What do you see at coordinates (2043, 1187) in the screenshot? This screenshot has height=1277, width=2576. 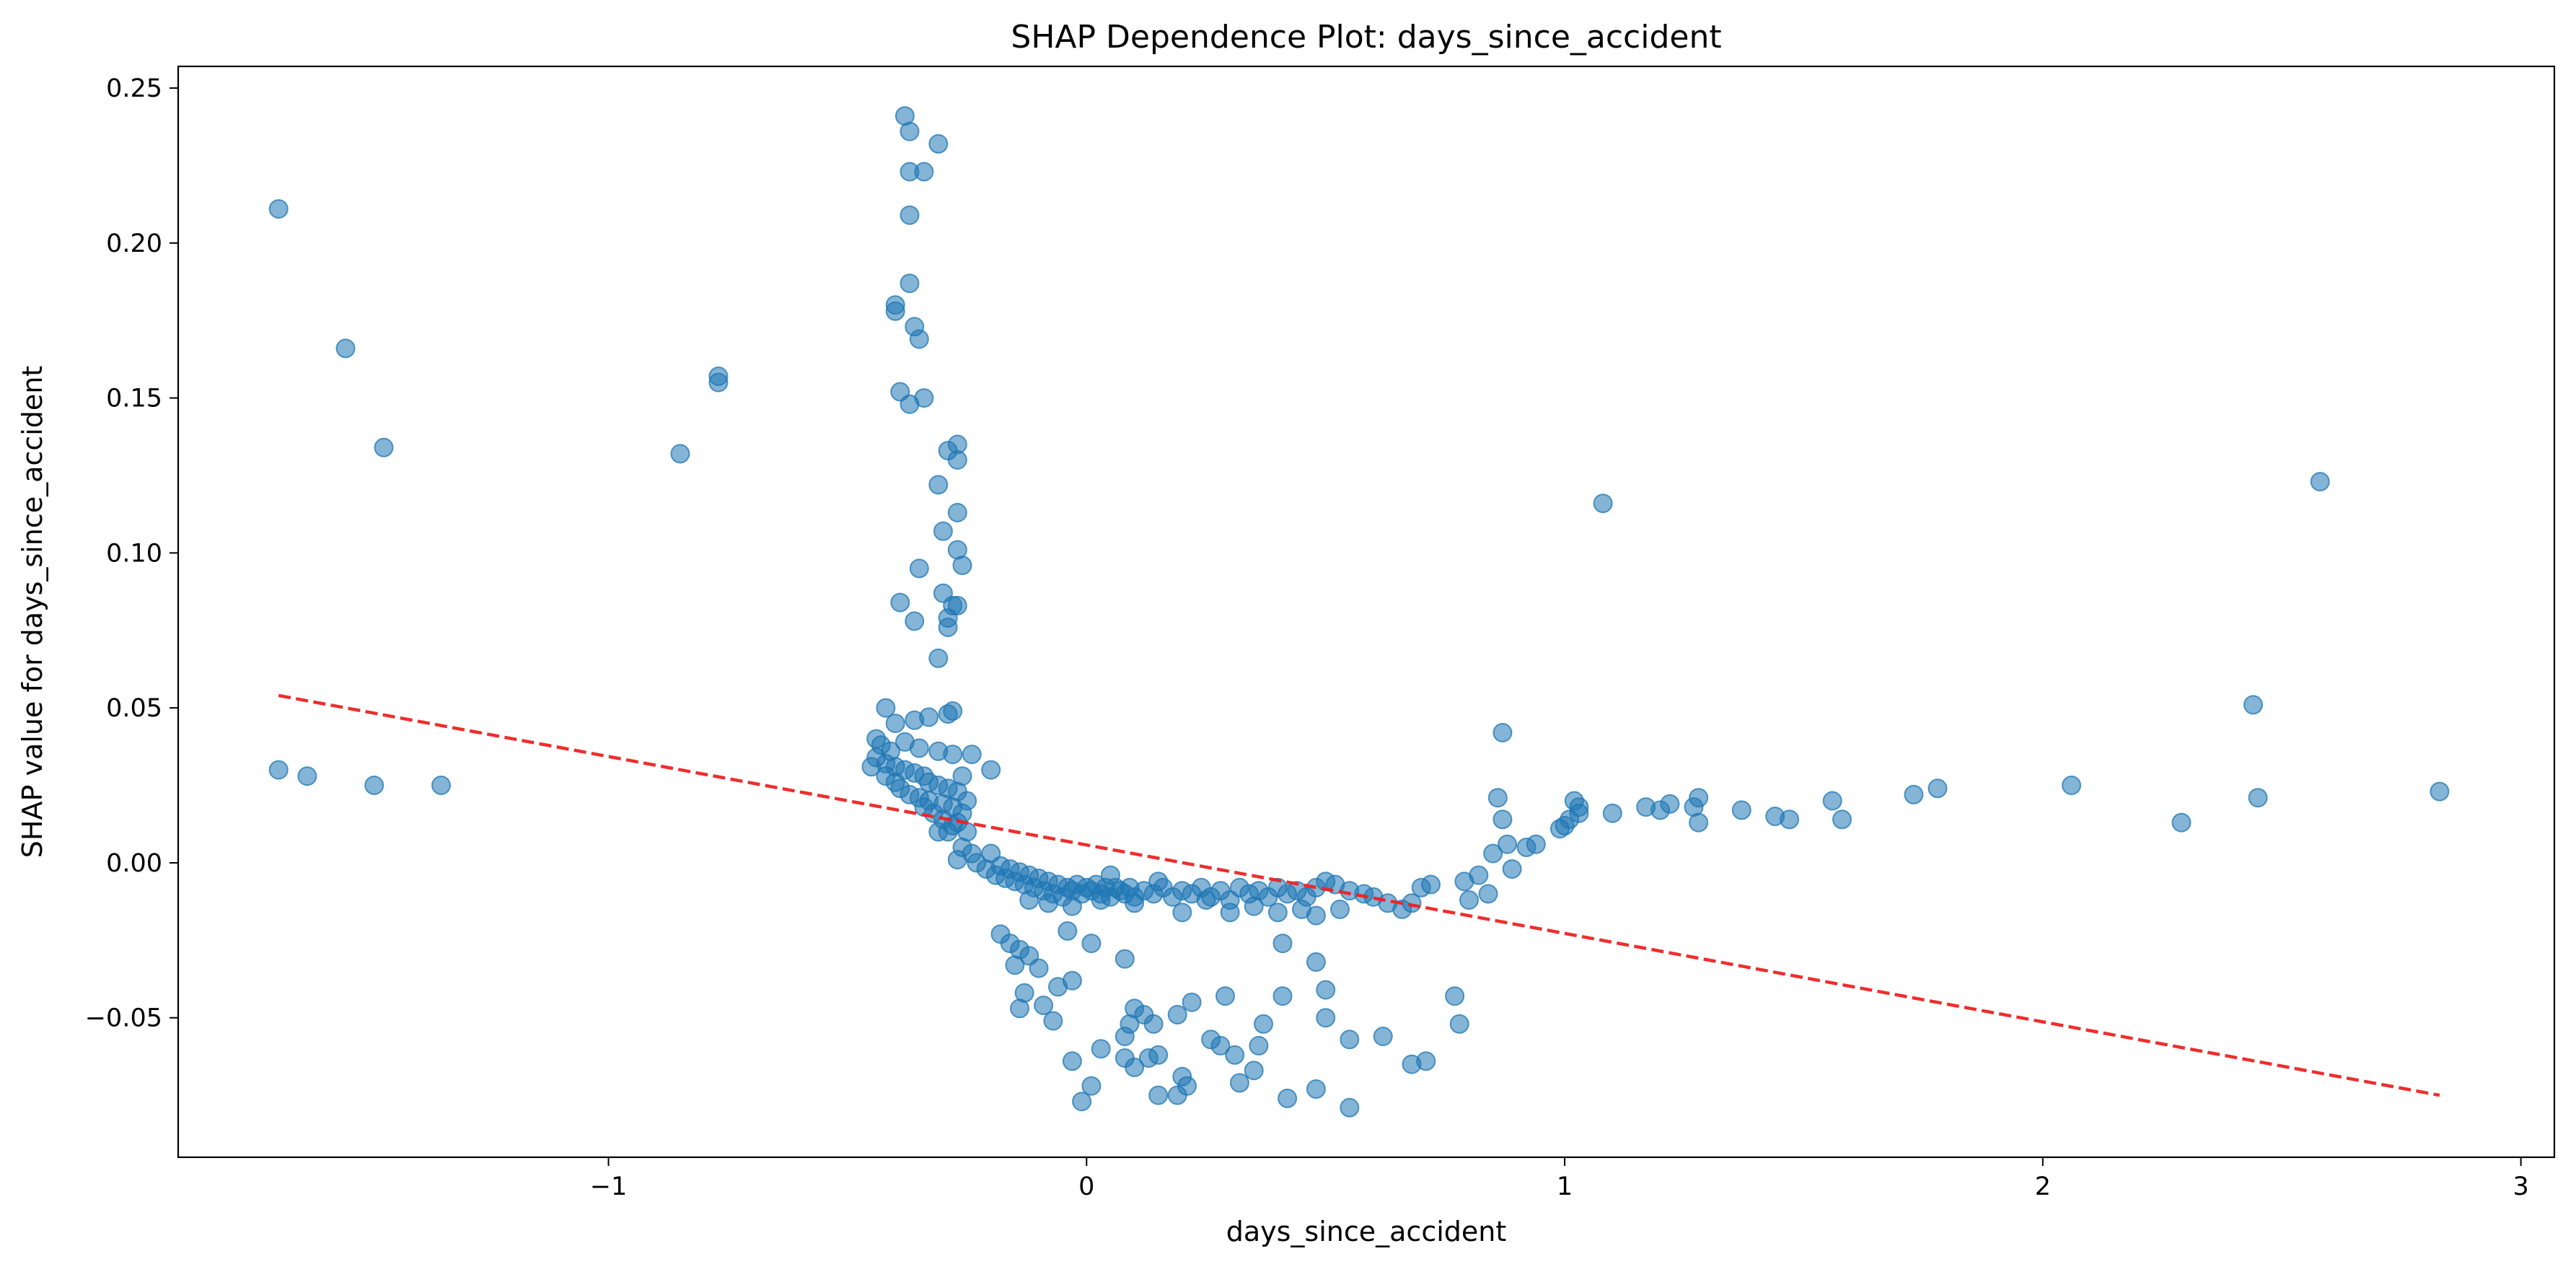 I see `x-tick-label: 2` at bounding box center [2043, 1187].